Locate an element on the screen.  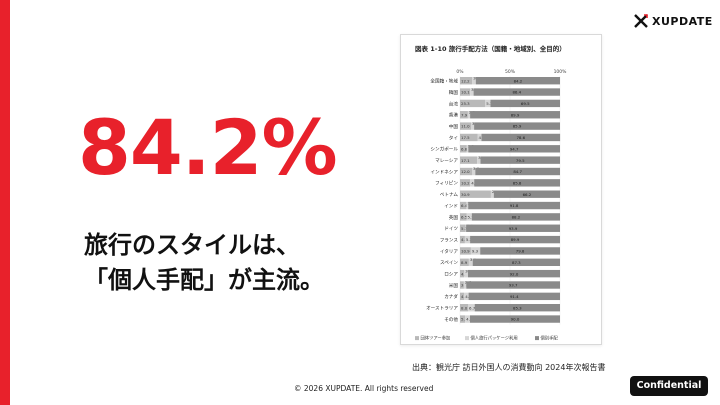
data-label: 94.7 is located at coordinates (514, 148).